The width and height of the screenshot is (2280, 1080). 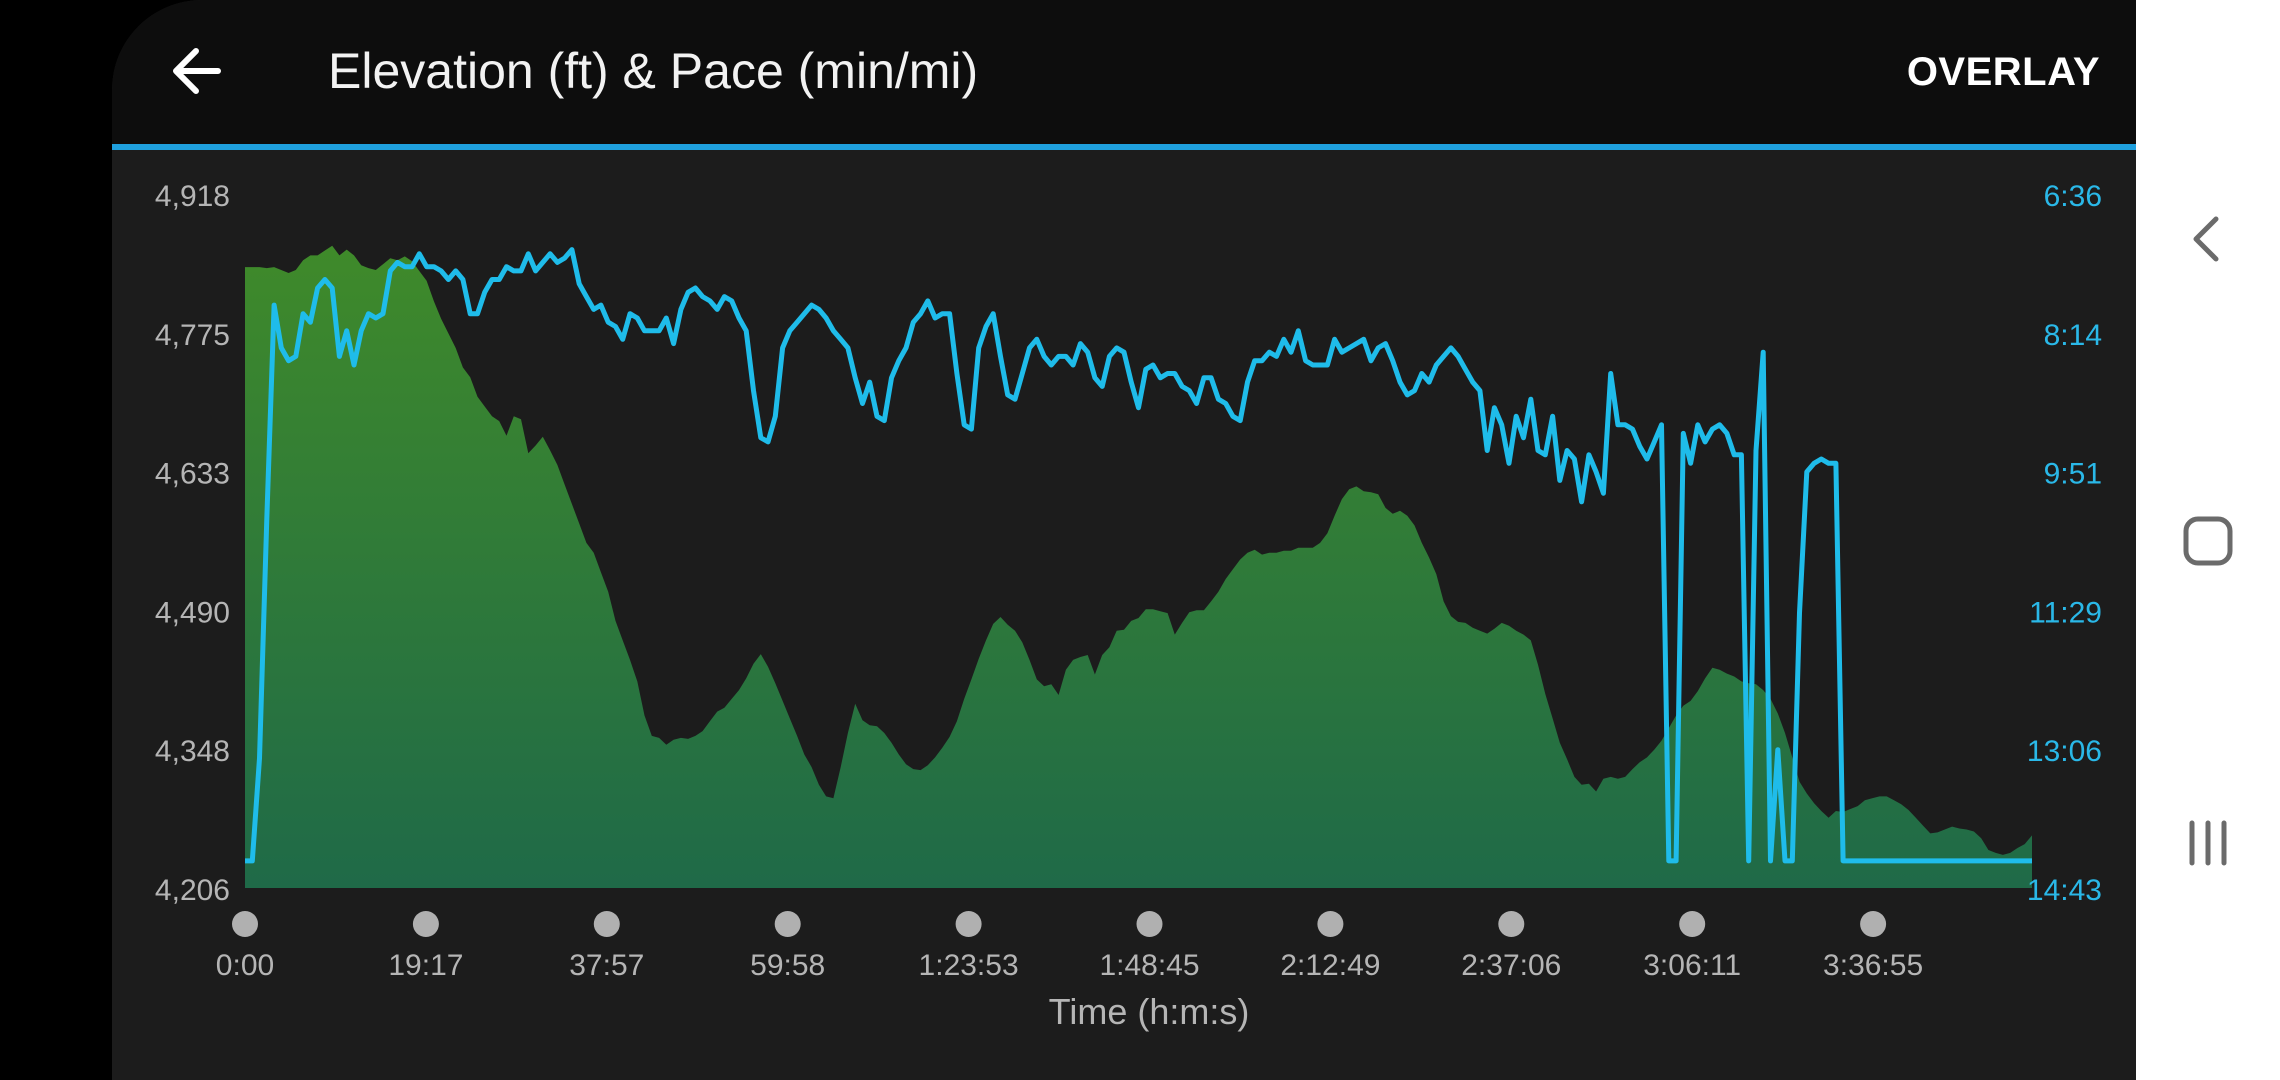 What do you see at coordinates (2003, 72) in the screenshot?
I see `overlay-button: OVERLAY` at bounding box center [2003, 72].